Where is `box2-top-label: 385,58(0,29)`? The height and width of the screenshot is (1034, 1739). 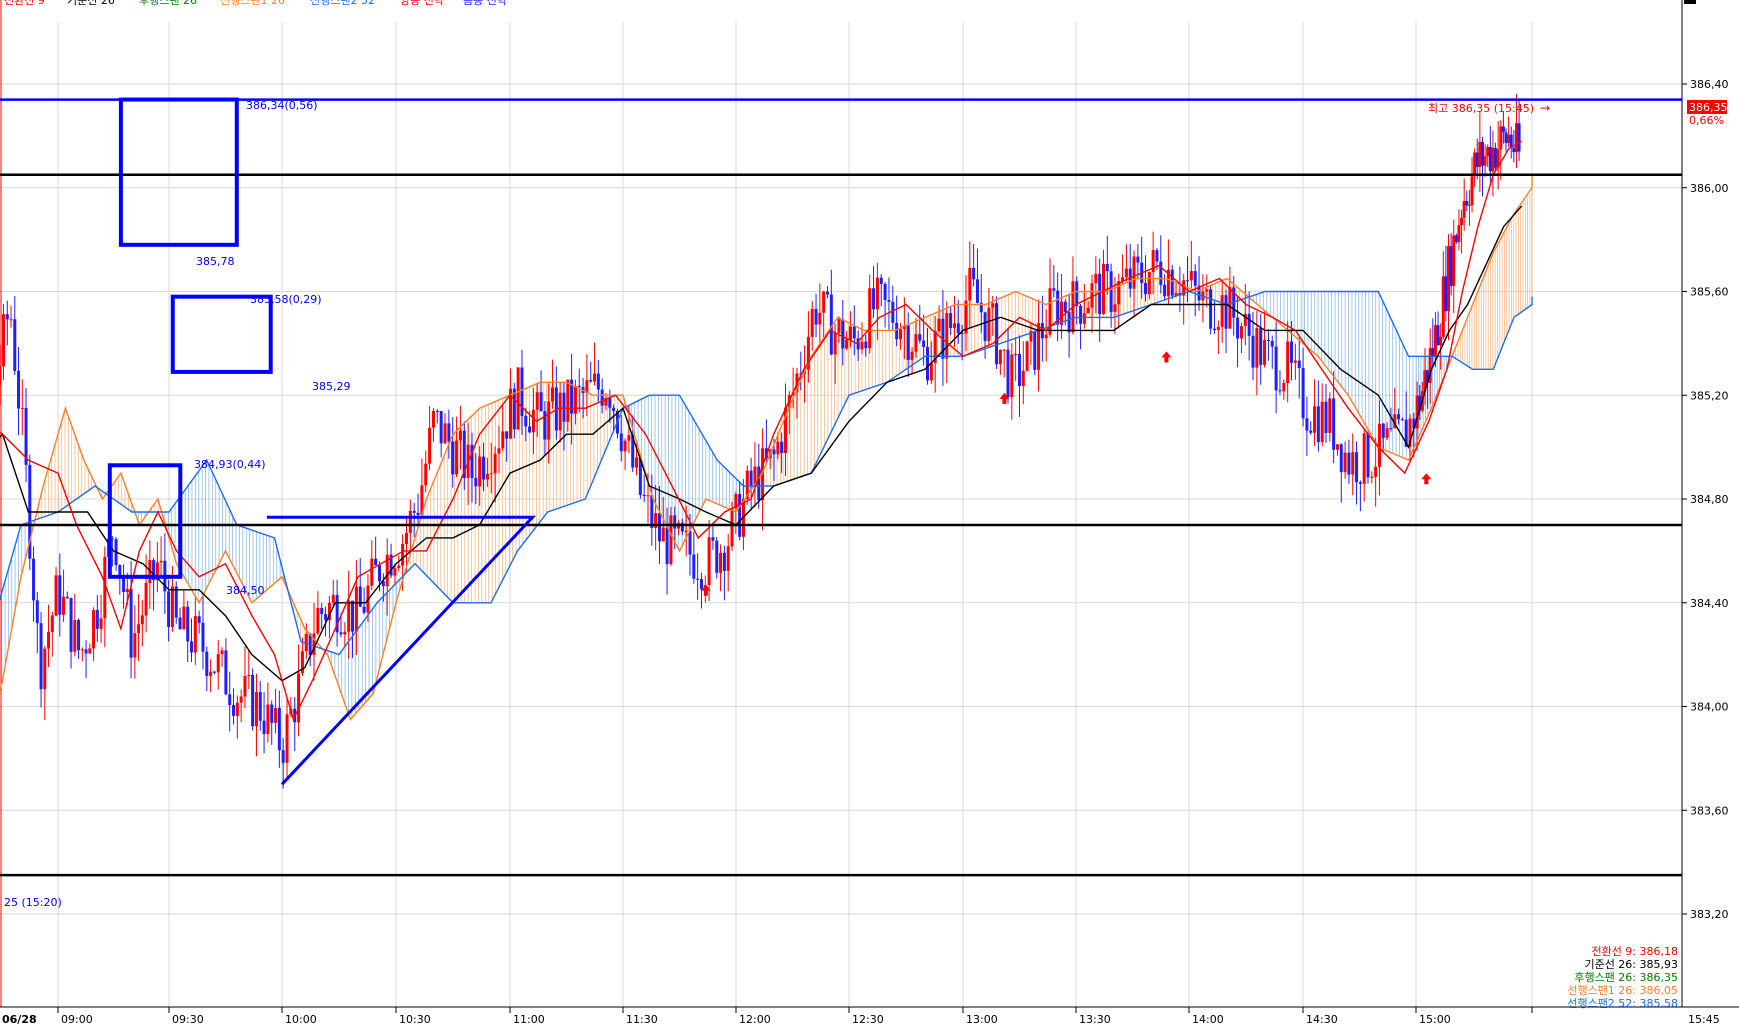 box2-top-label: 385,58(0,29) is located at coordinates (286, 299).